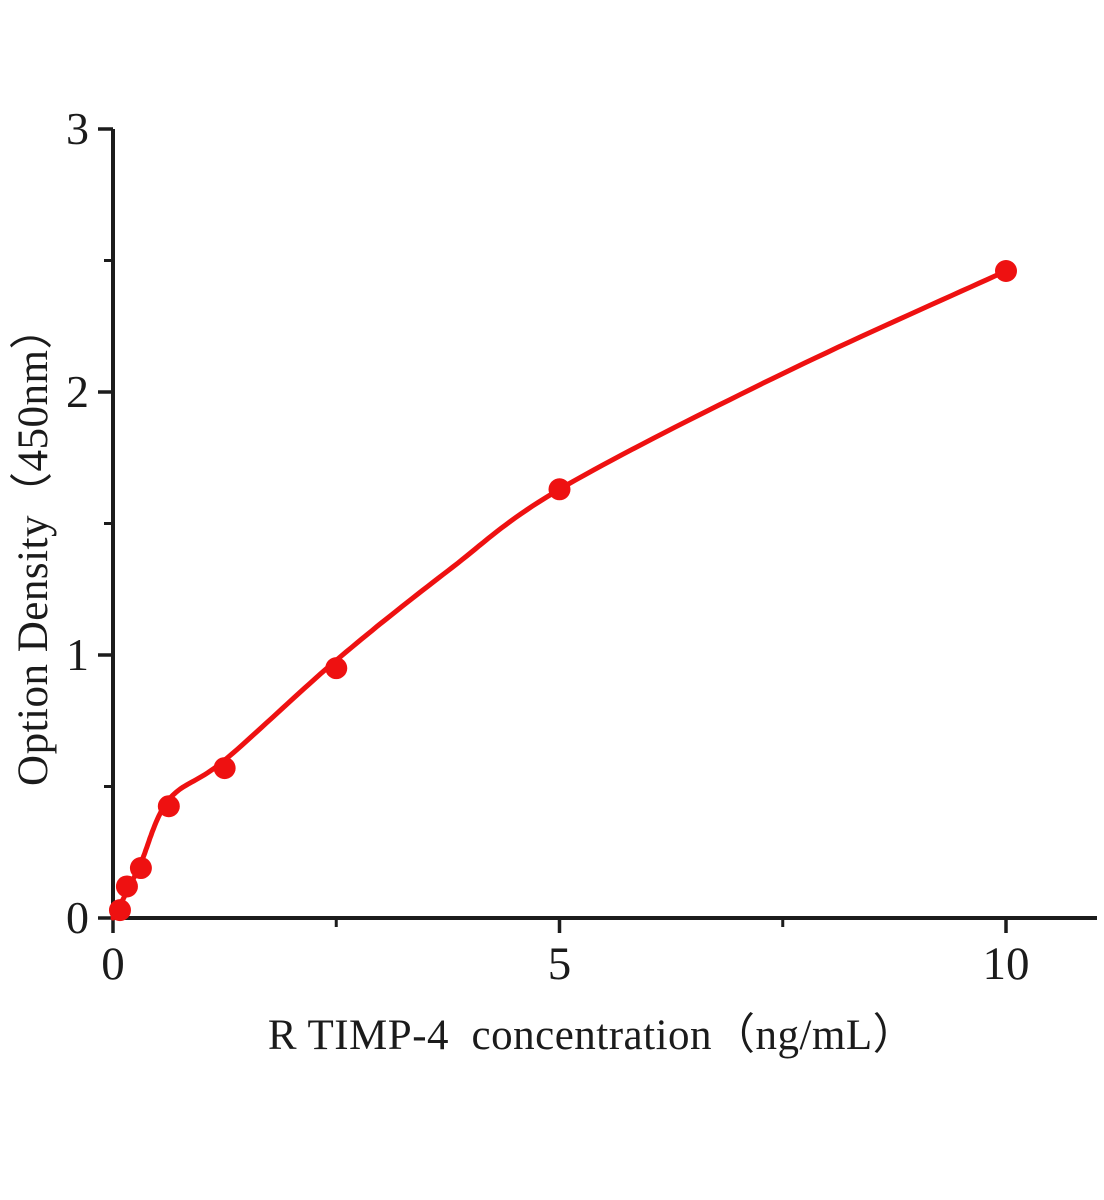 The image size is (1104, 1200). Describe the element at coordinates (1006, 964) in the screenshot. I see `x-tick-label: 10` at that location.